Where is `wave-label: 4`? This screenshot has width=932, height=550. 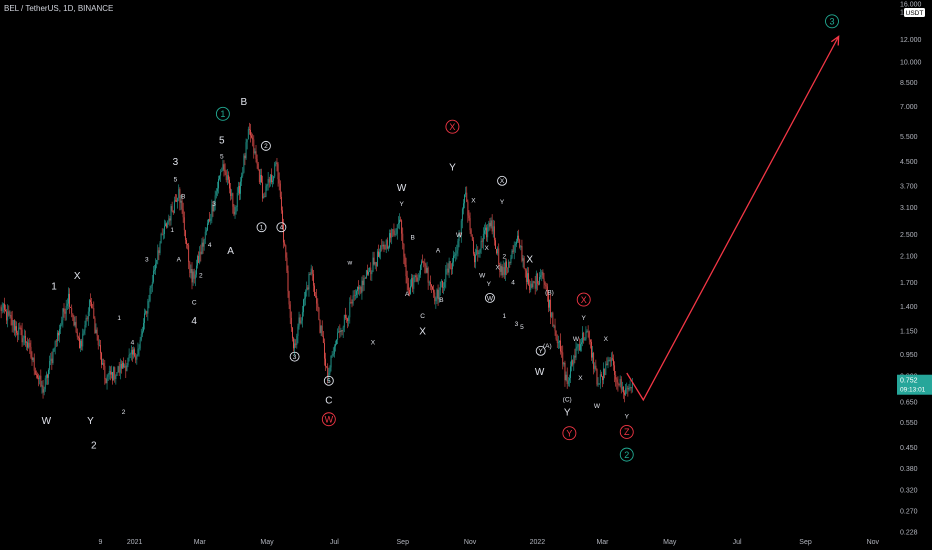 wave-label: 4 is located at coordinates (133, 343).